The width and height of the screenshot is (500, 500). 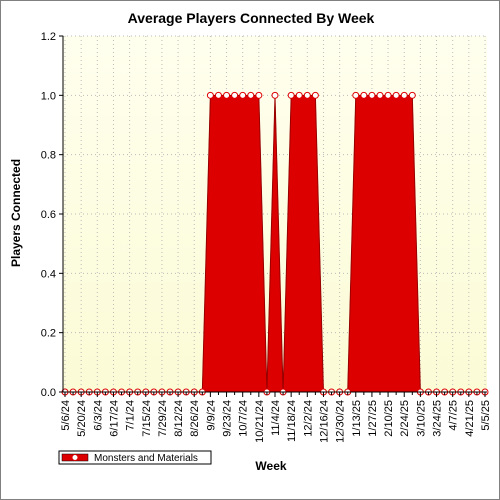 What do you see at coordinates (389, 418) in the screenshot?
I see `x-tick-label: 2/10/25` at bounding box center [389, 418].